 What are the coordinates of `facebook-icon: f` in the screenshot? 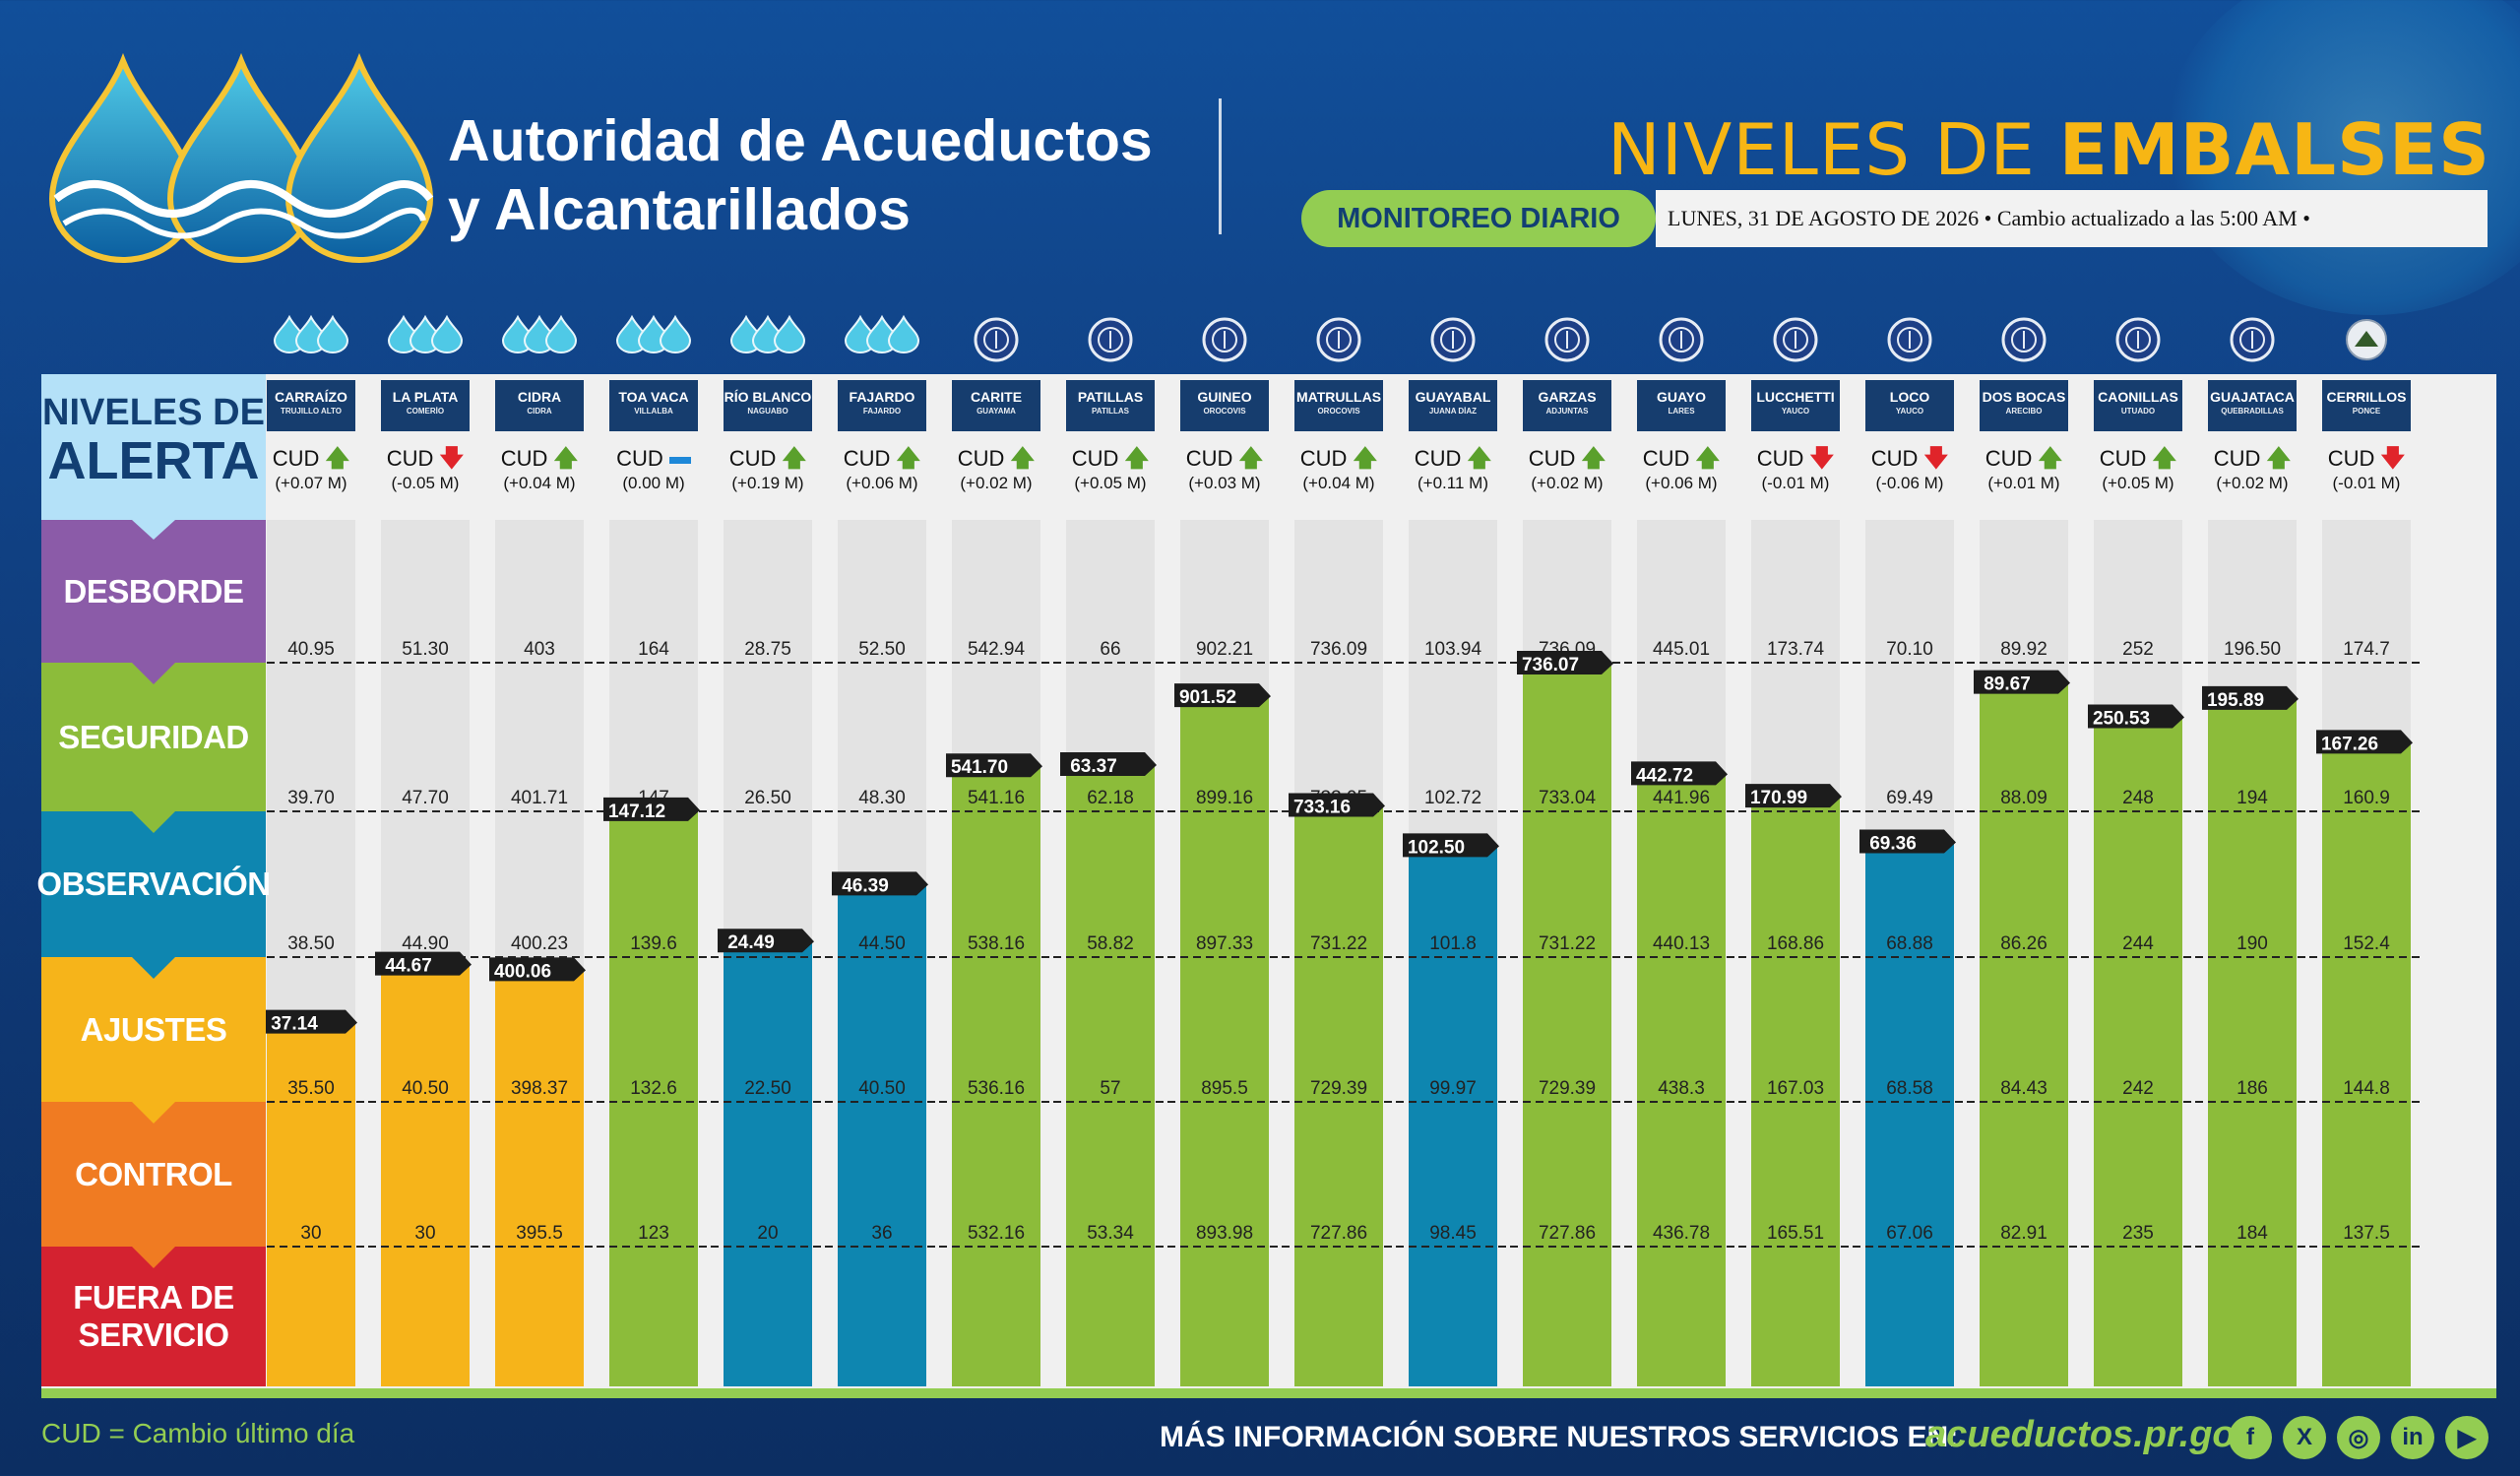 It's located at (2250, 1437).